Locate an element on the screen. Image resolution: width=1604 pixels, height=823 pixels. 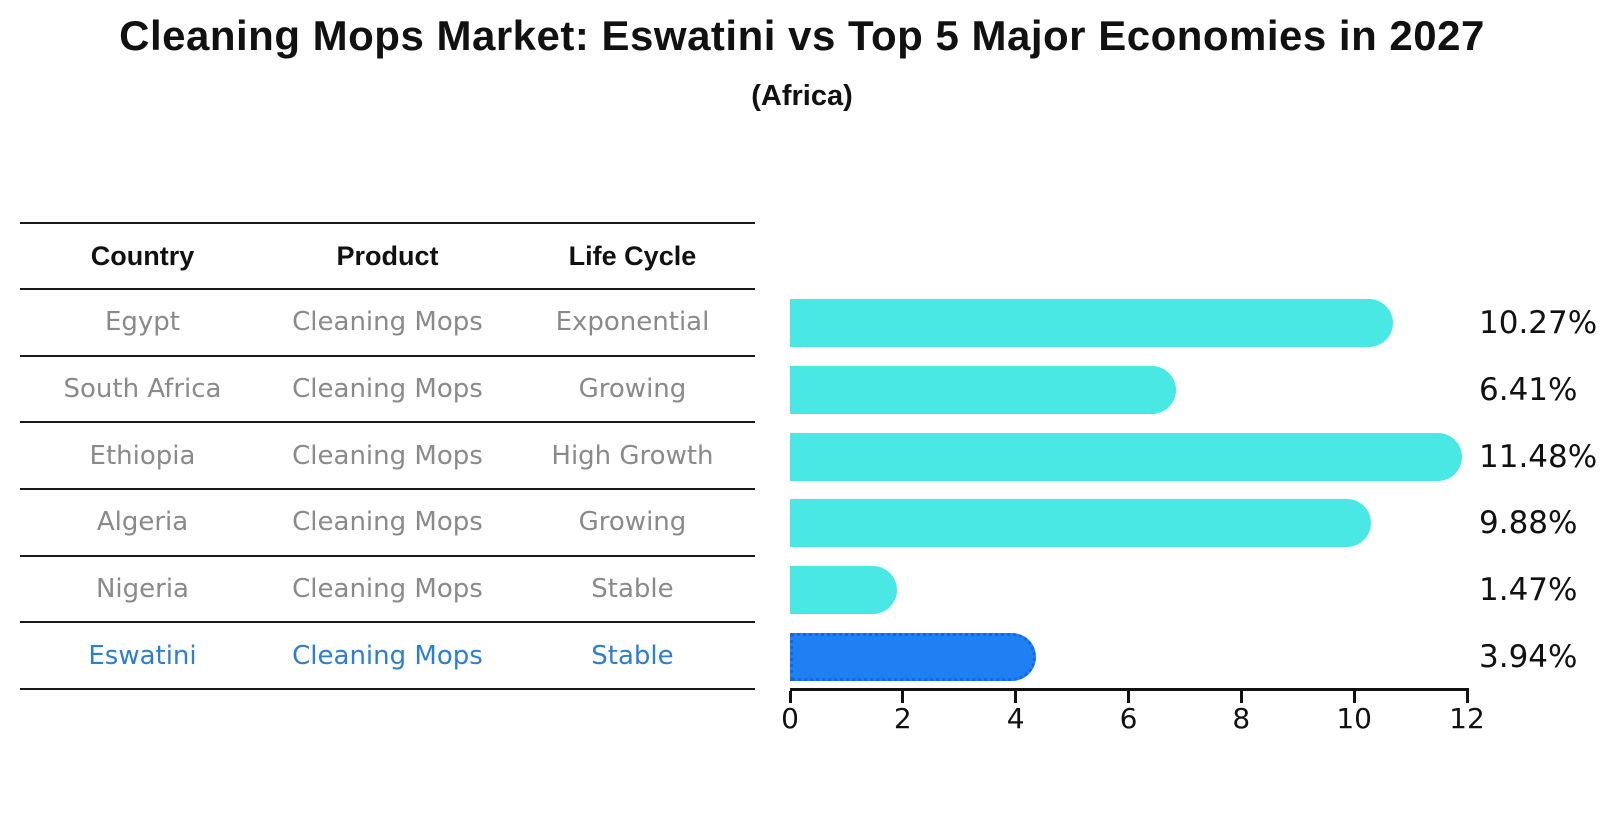
cell-country: Algeria is located at coordinates (142, 522).